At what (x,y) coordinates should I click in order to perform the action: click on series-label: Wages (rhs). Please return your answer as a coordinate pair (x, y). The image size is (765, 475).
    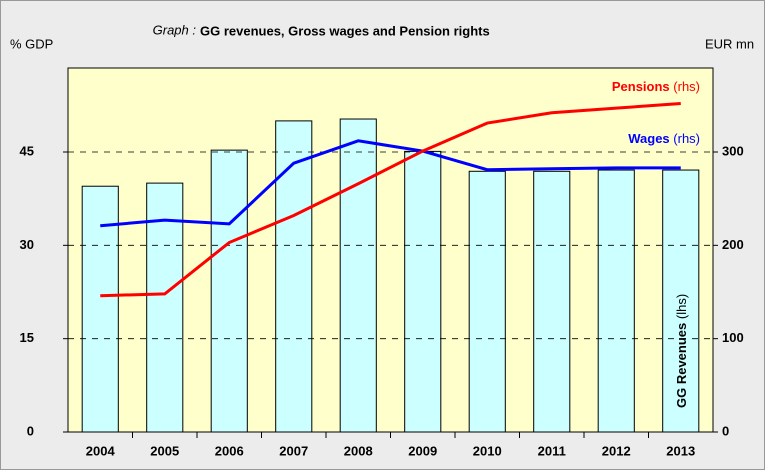
    Looking at the image, I should click on (664, 138).